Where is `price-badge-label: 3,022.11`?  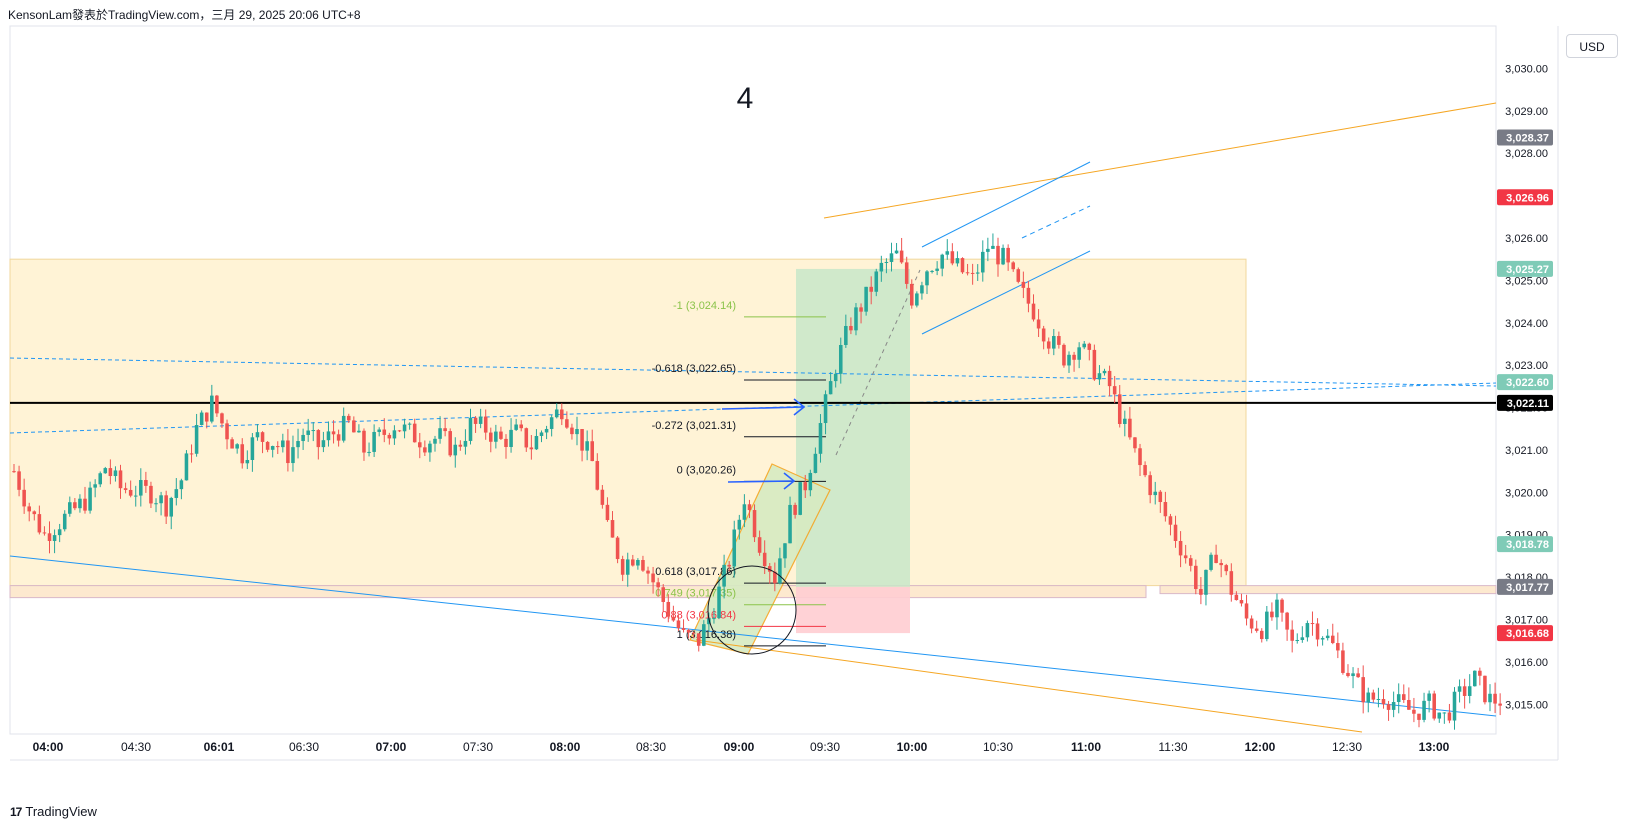 price-badge-label: 3,022.11 is located at coordinates (1528, 404).